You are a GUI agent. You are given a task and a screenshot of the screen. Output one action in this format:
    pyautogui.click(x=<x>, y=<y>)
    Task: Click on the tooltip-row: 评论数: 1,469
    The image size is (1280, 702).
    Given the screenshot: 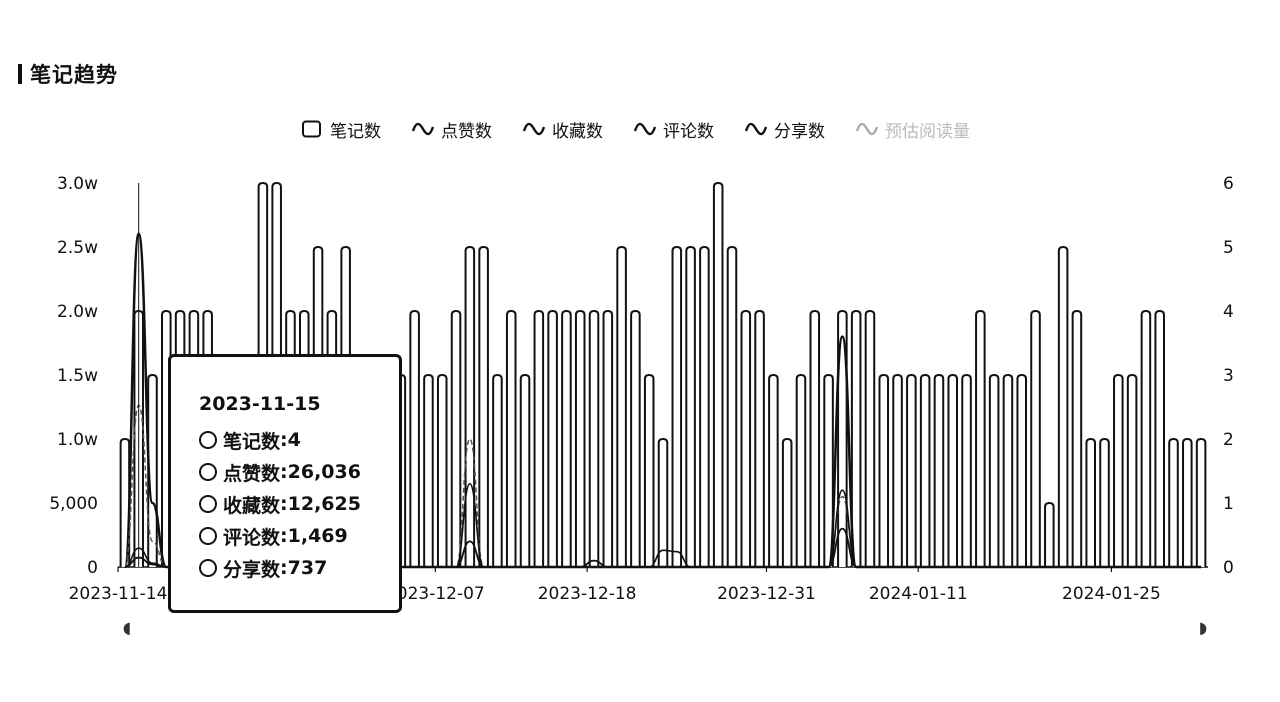 What is the action you would take?
    pyautogui.click(x=273, y=536)
    